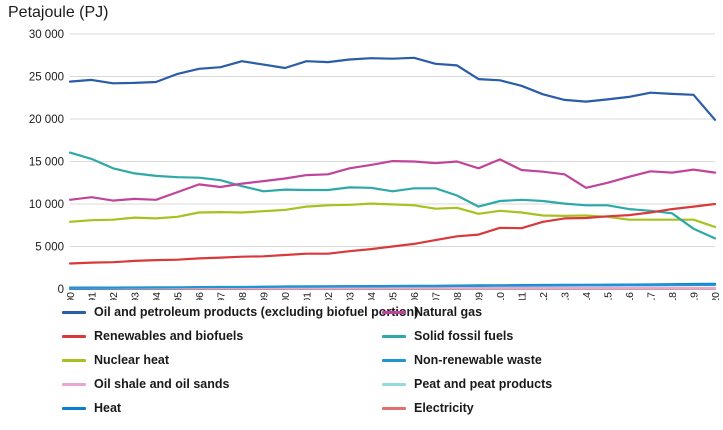 The width and height of the screenshot is (723, 430). I want to click on legend-label: Electricity, so click(444, 408).